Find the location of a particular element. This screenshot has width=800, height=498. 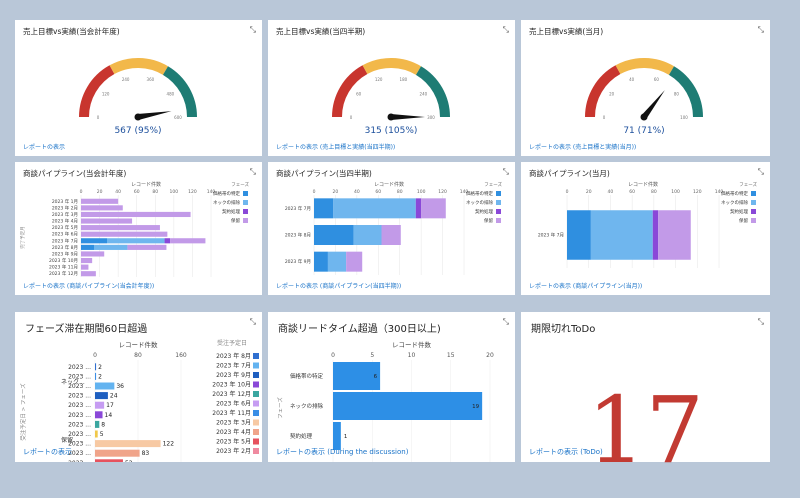

group-label: 保留 is located at coordinates (67, 440).